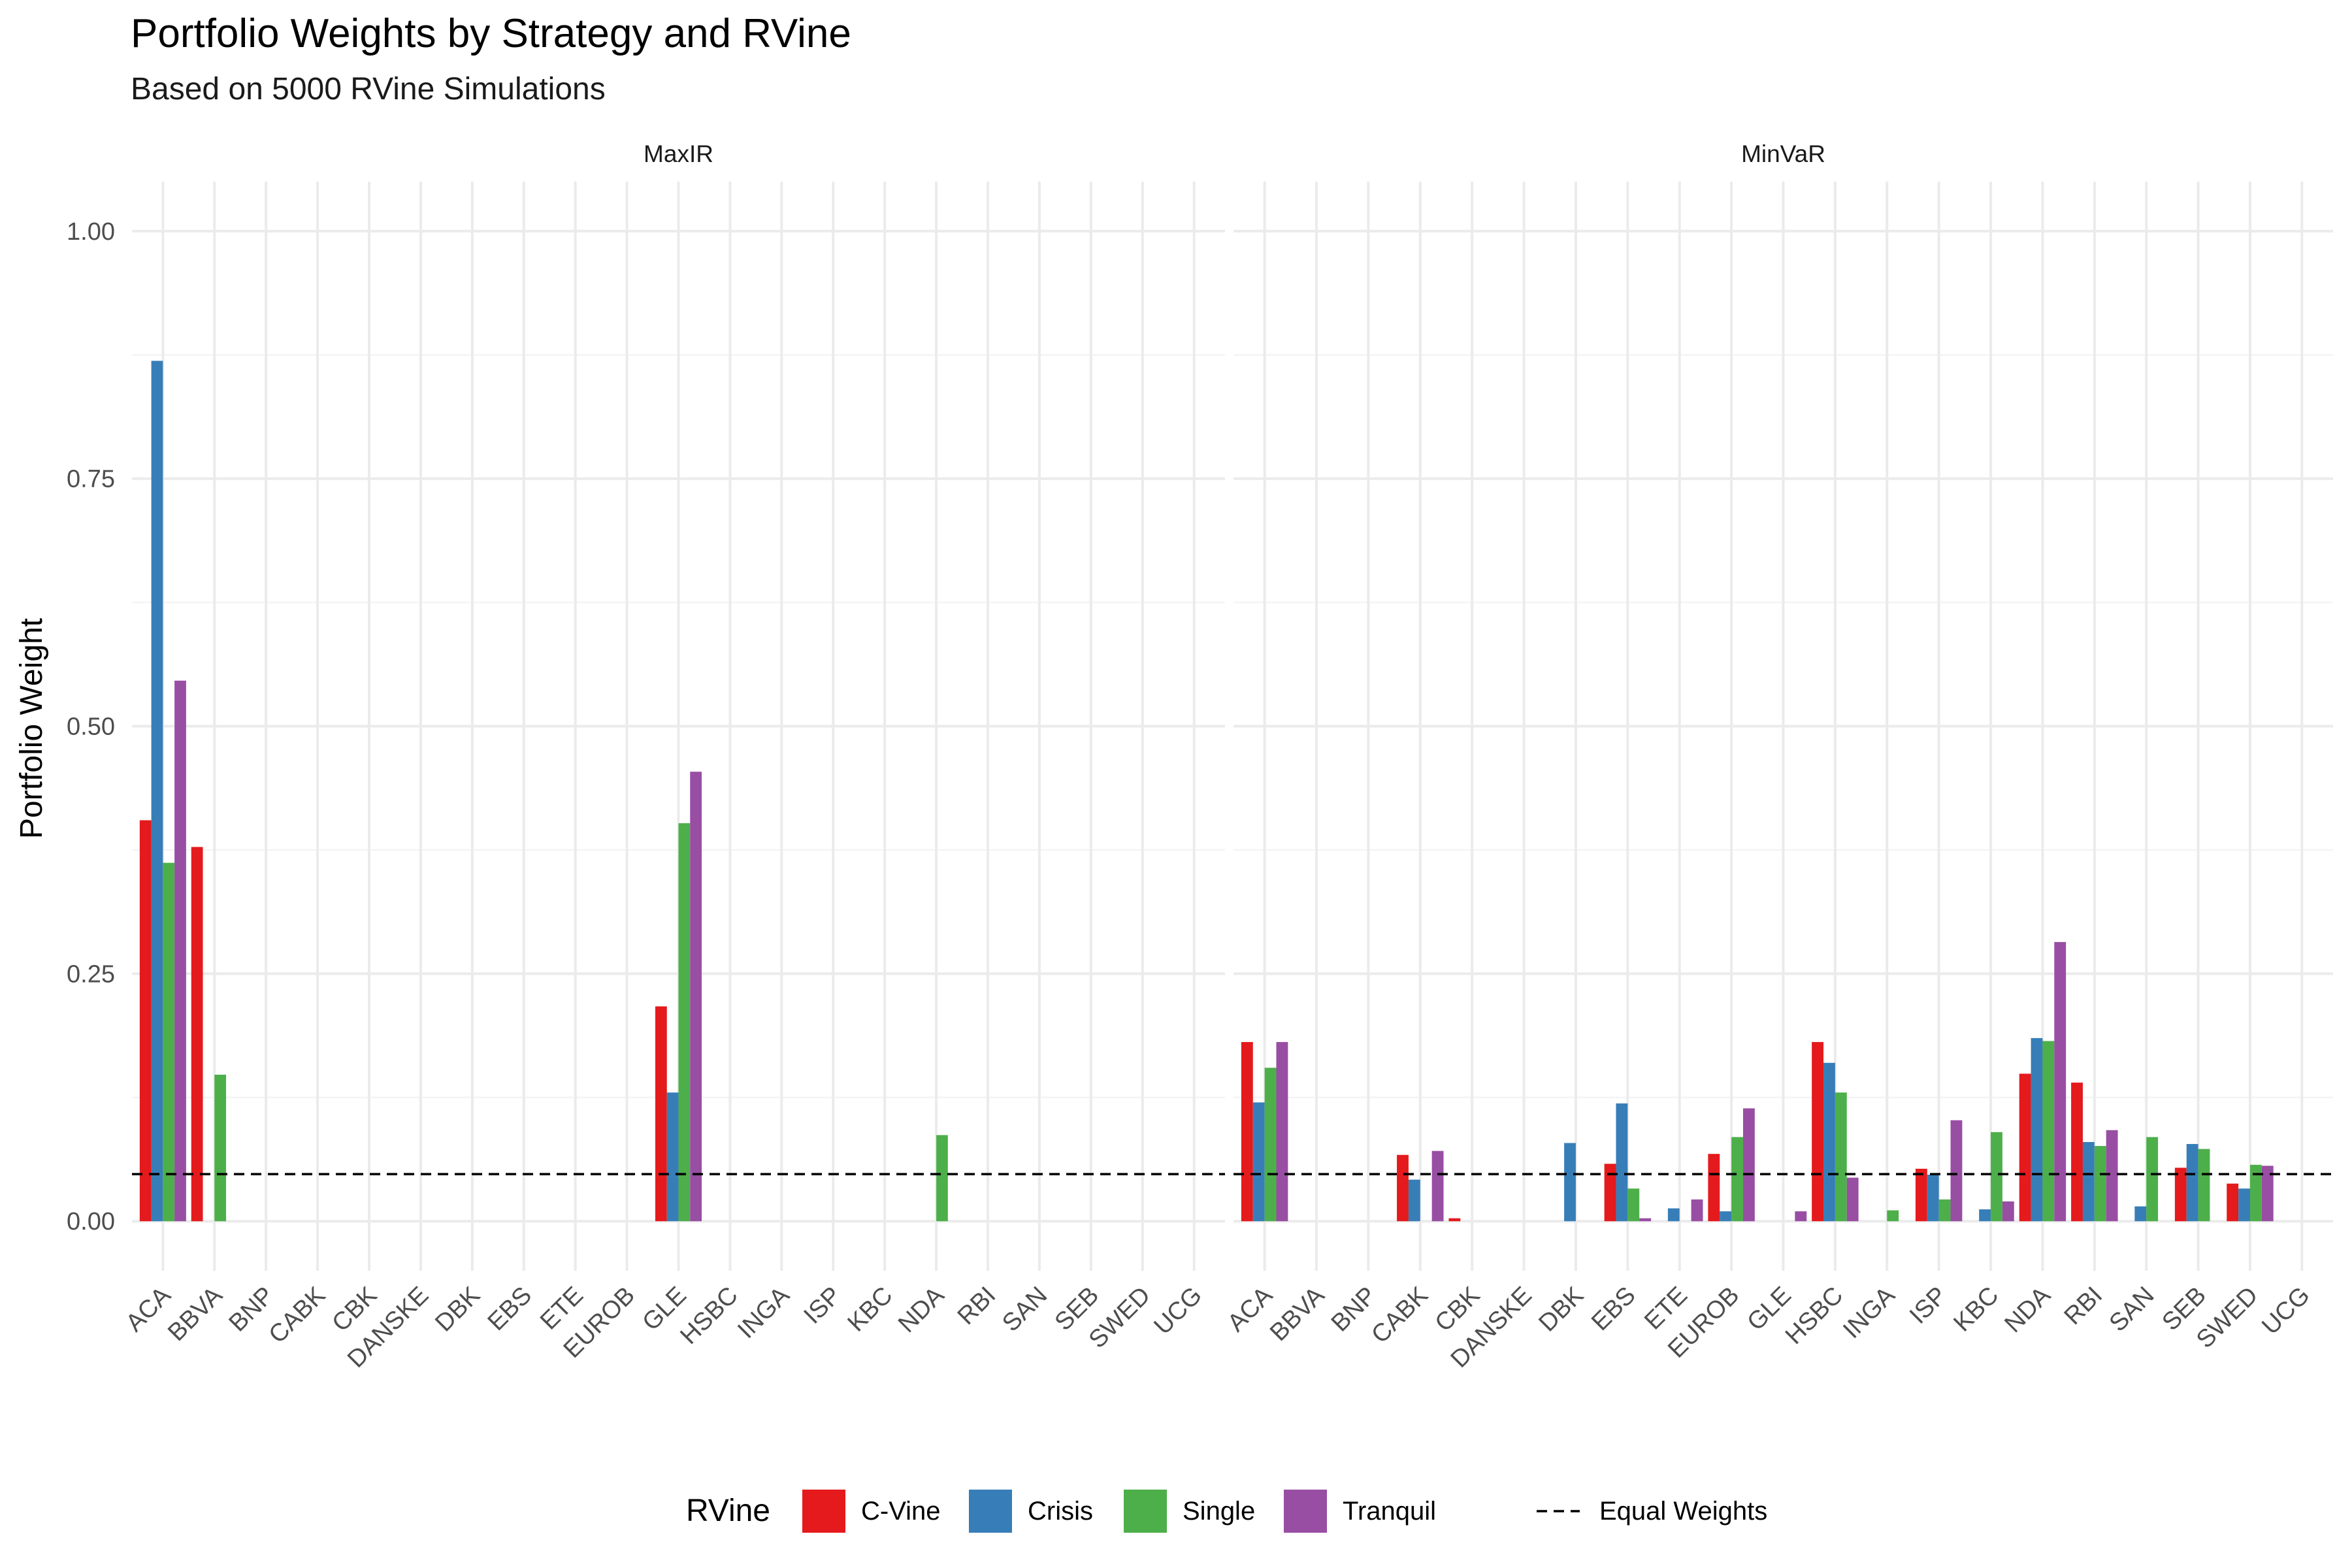 This screenshot has width=2352, height=1568. I want to click on bar-maxir-gle-crisis, so click(672, 1157).